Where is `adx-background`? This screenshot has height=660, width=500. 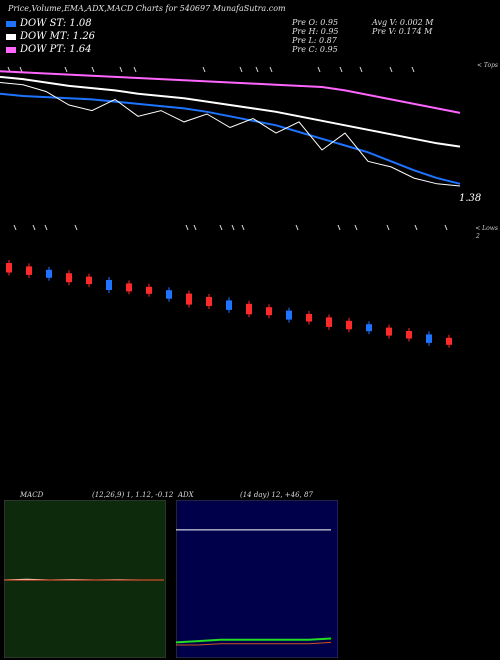 adx-background is located at coordinates (257, 579).